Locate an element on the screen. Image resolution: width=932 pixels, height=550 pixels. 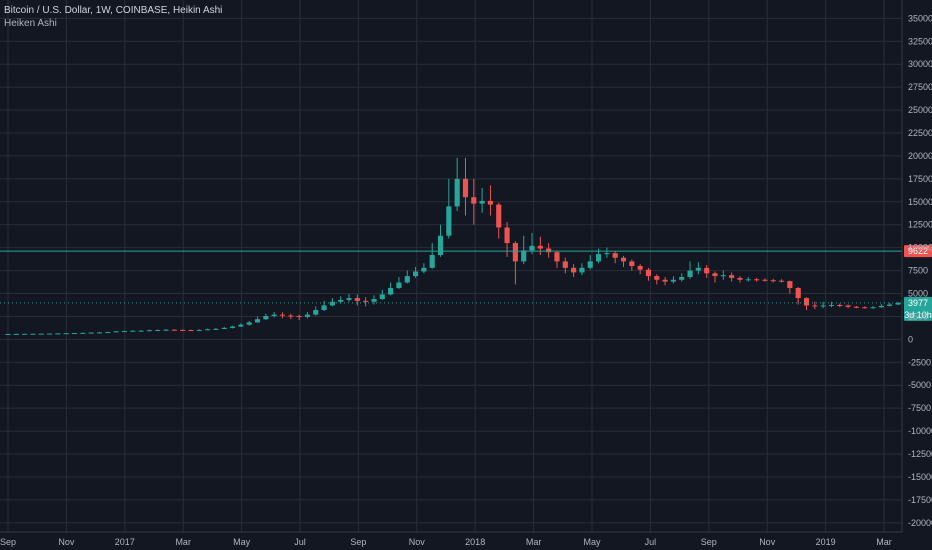
y-tick-label: 25000 is located at coordinates (920, 110).